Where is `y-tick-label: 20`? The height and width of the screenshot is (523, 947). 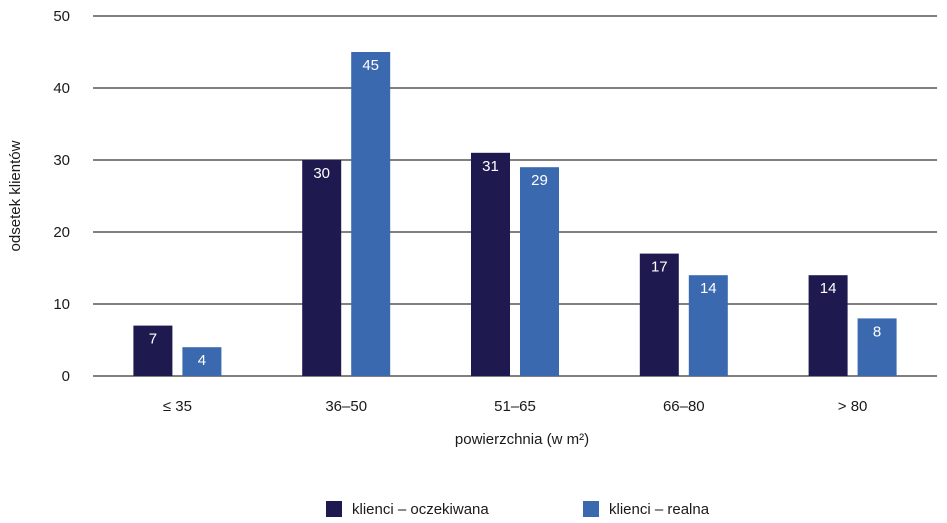 y-tick-label: 20 is located at coordinates (61, 232).